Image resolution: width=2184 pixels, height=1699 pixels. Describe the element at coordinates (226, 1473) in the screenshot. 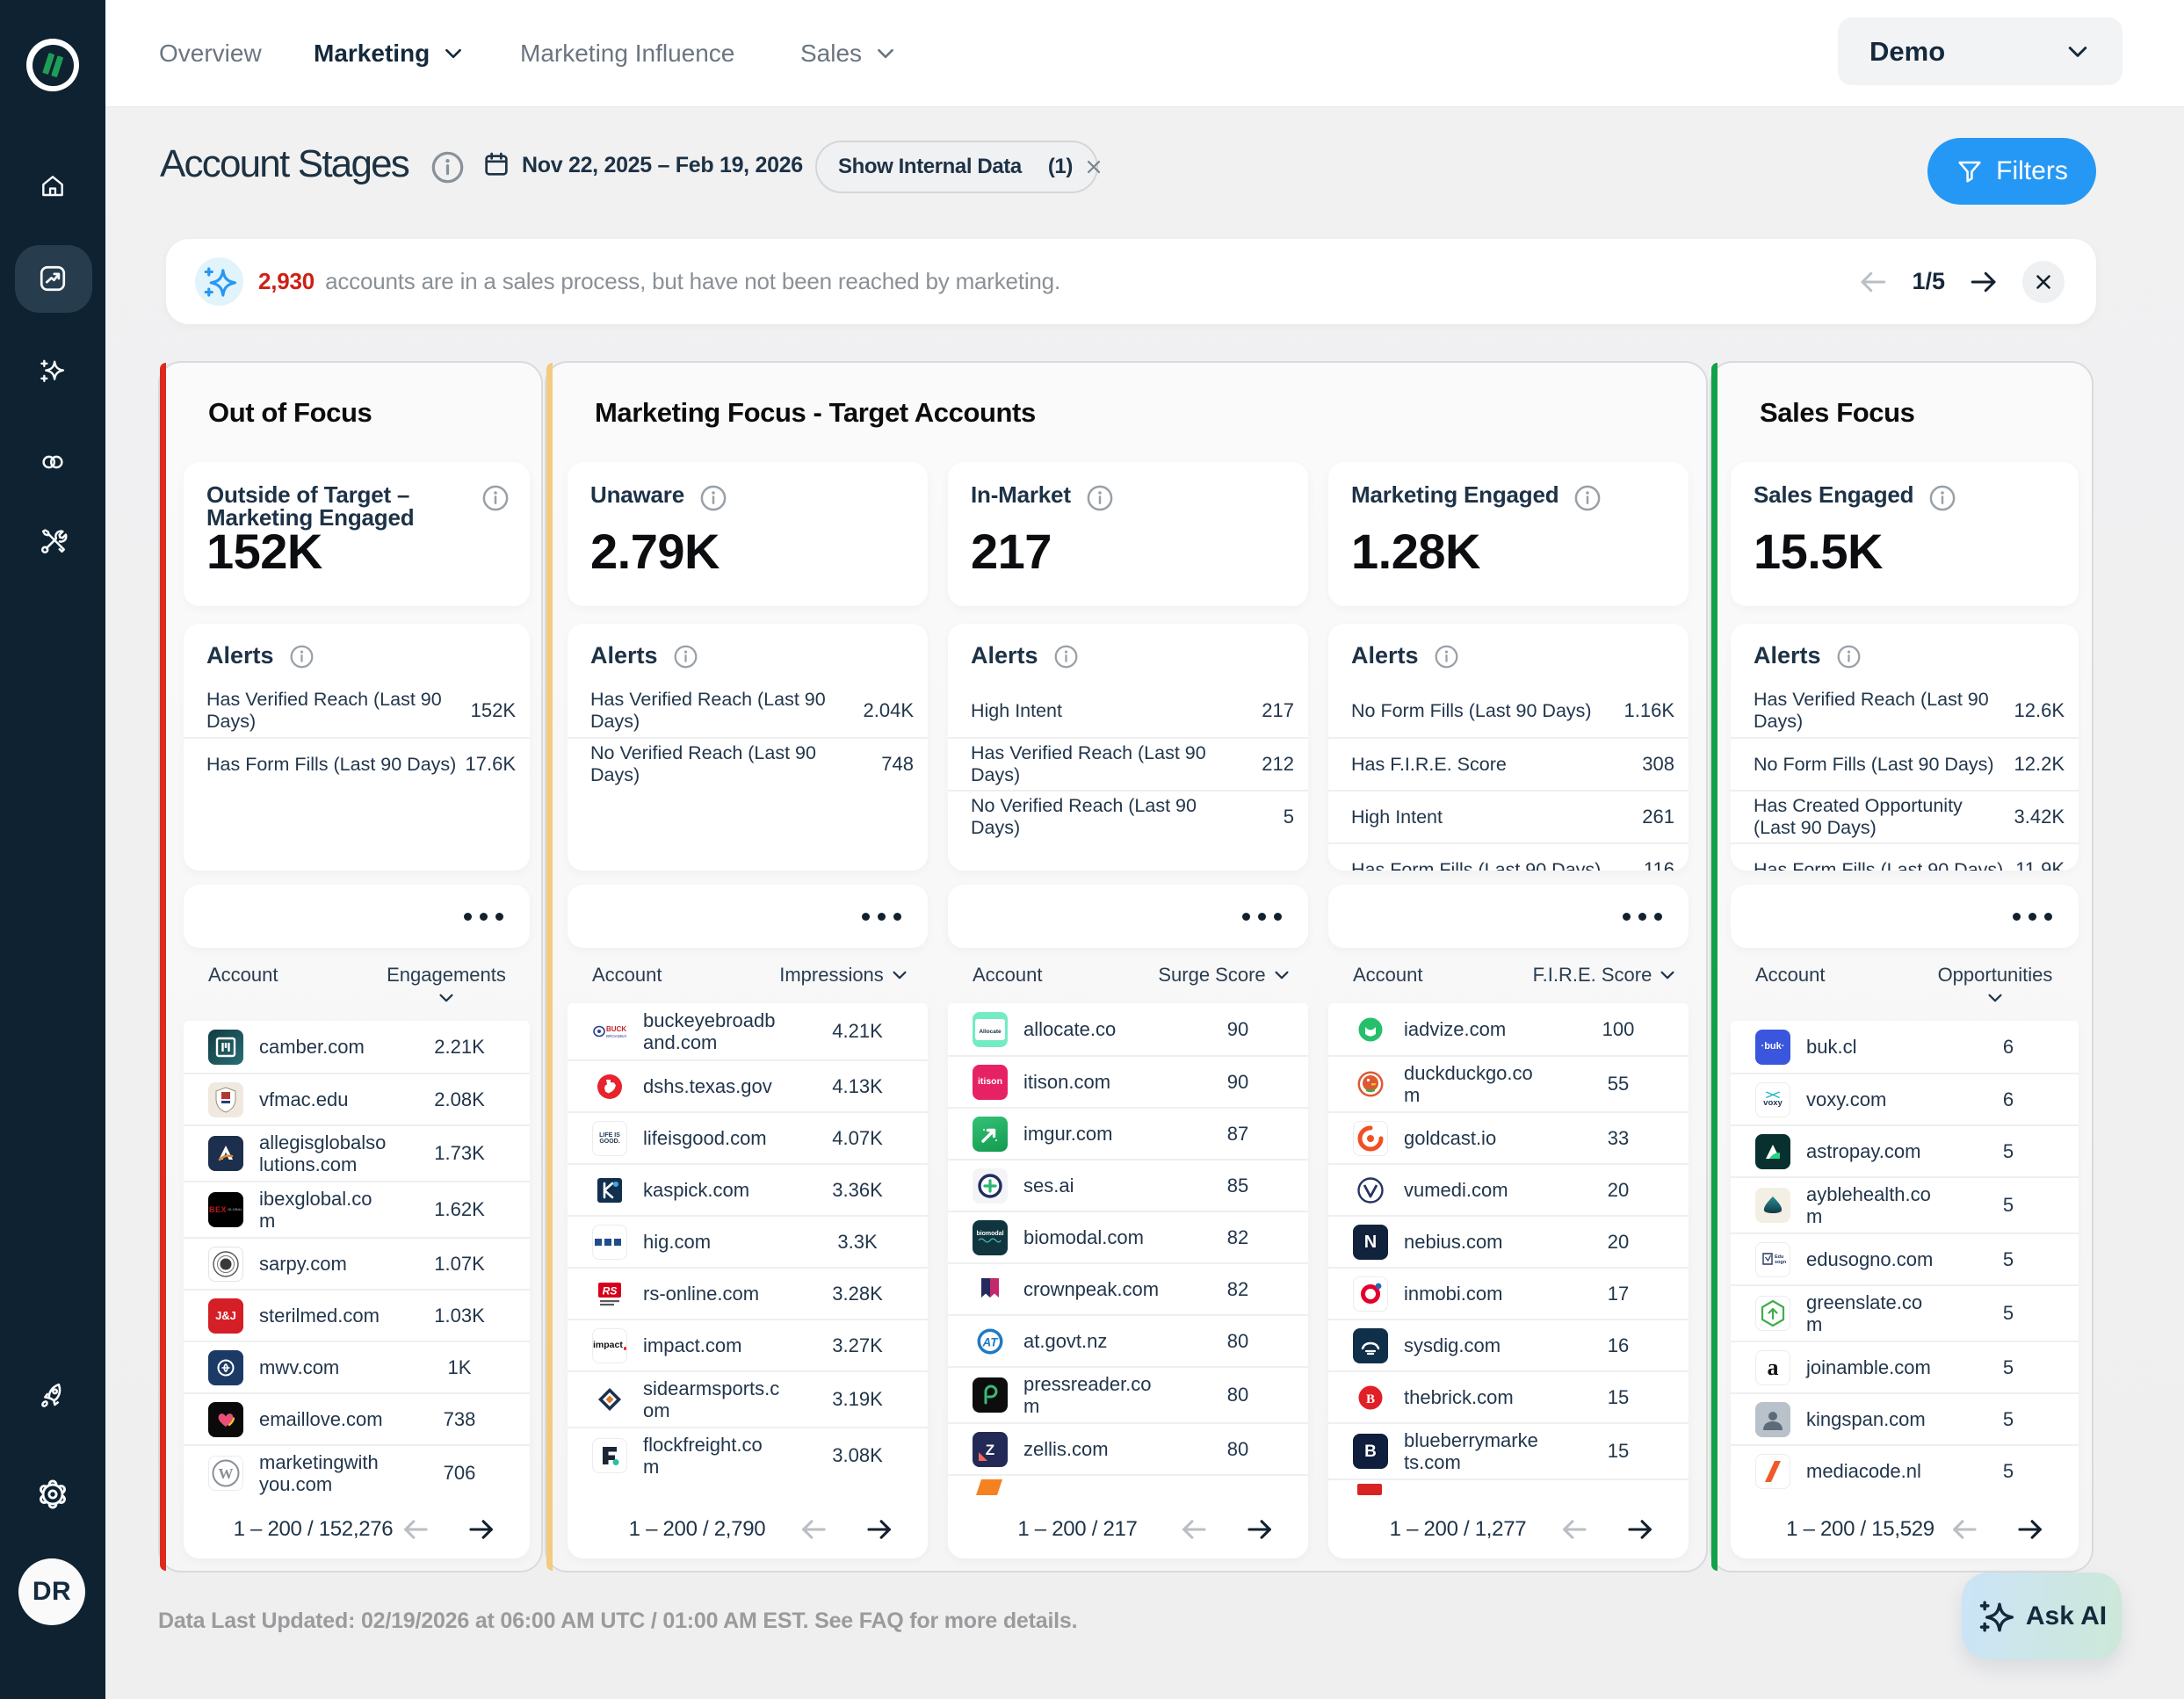

I see `svg-text: W` at that location.